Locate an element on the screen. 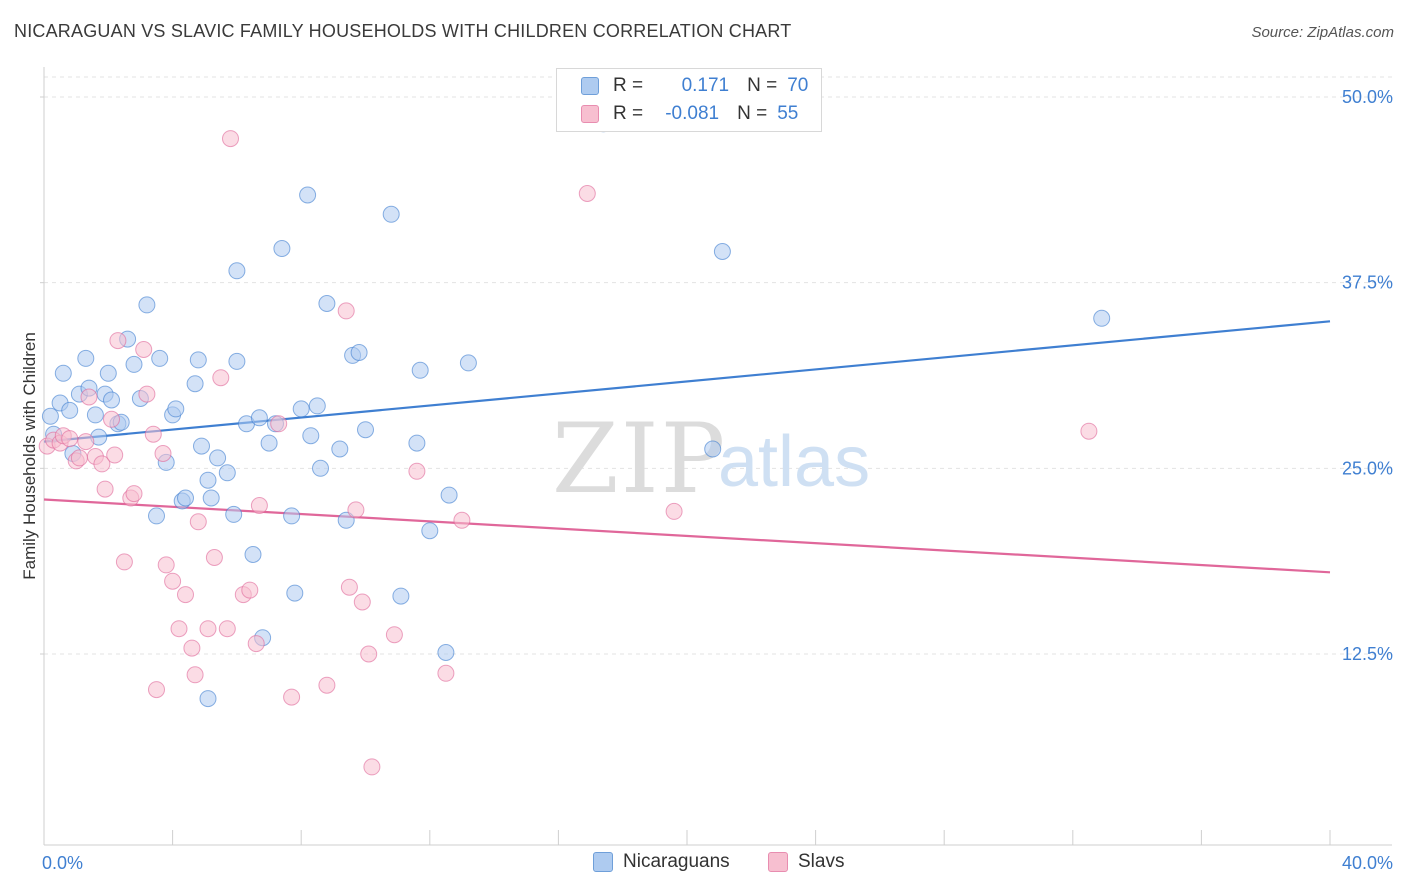 This screenshot has height=892, width=1406. legend-swatch-nicaraguans is located at coordinates (603, 862).